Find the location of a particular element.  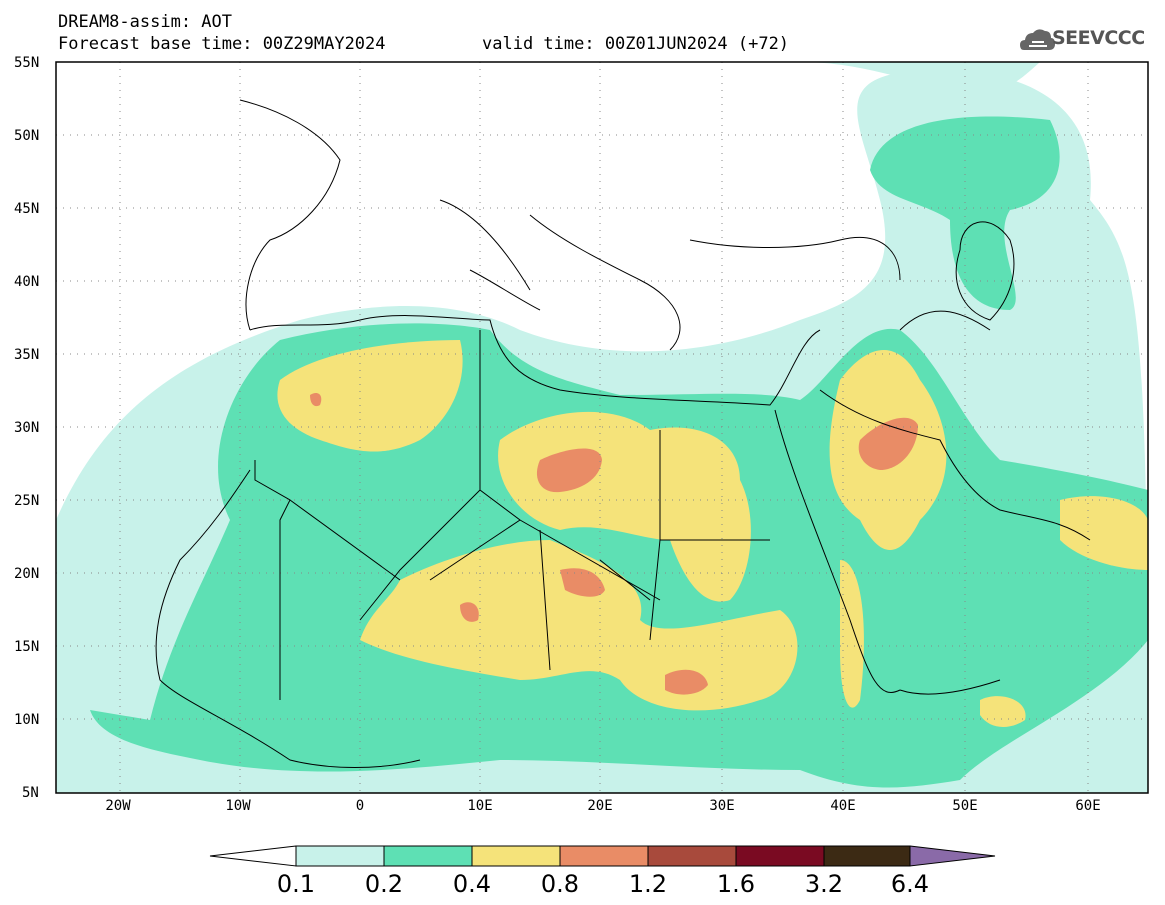

lon-label: 10W is located at coordinates (238, 806).